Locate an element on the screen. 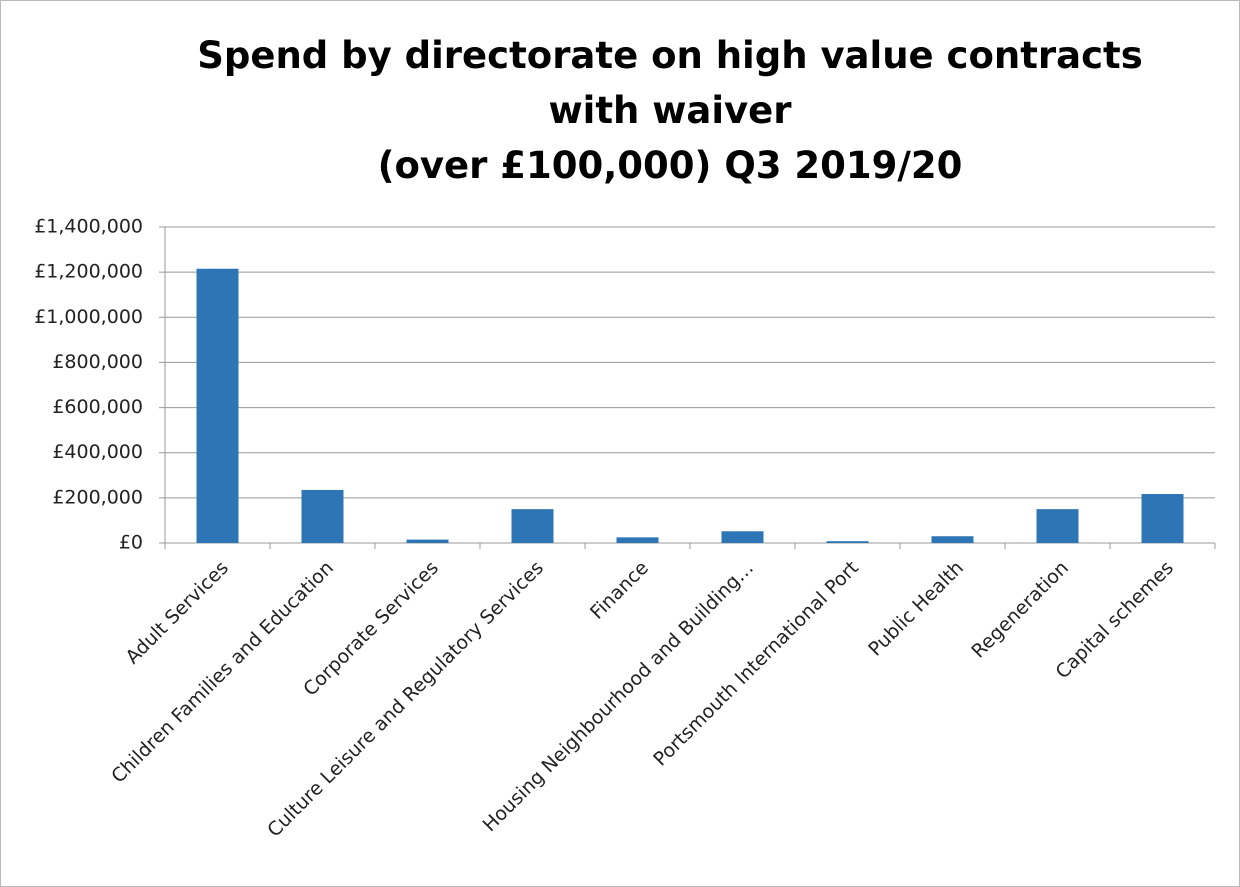 The width and height of the screenshot is (1240, 887). x-tick-label: Adult Services is located at coordinates (176, 612).